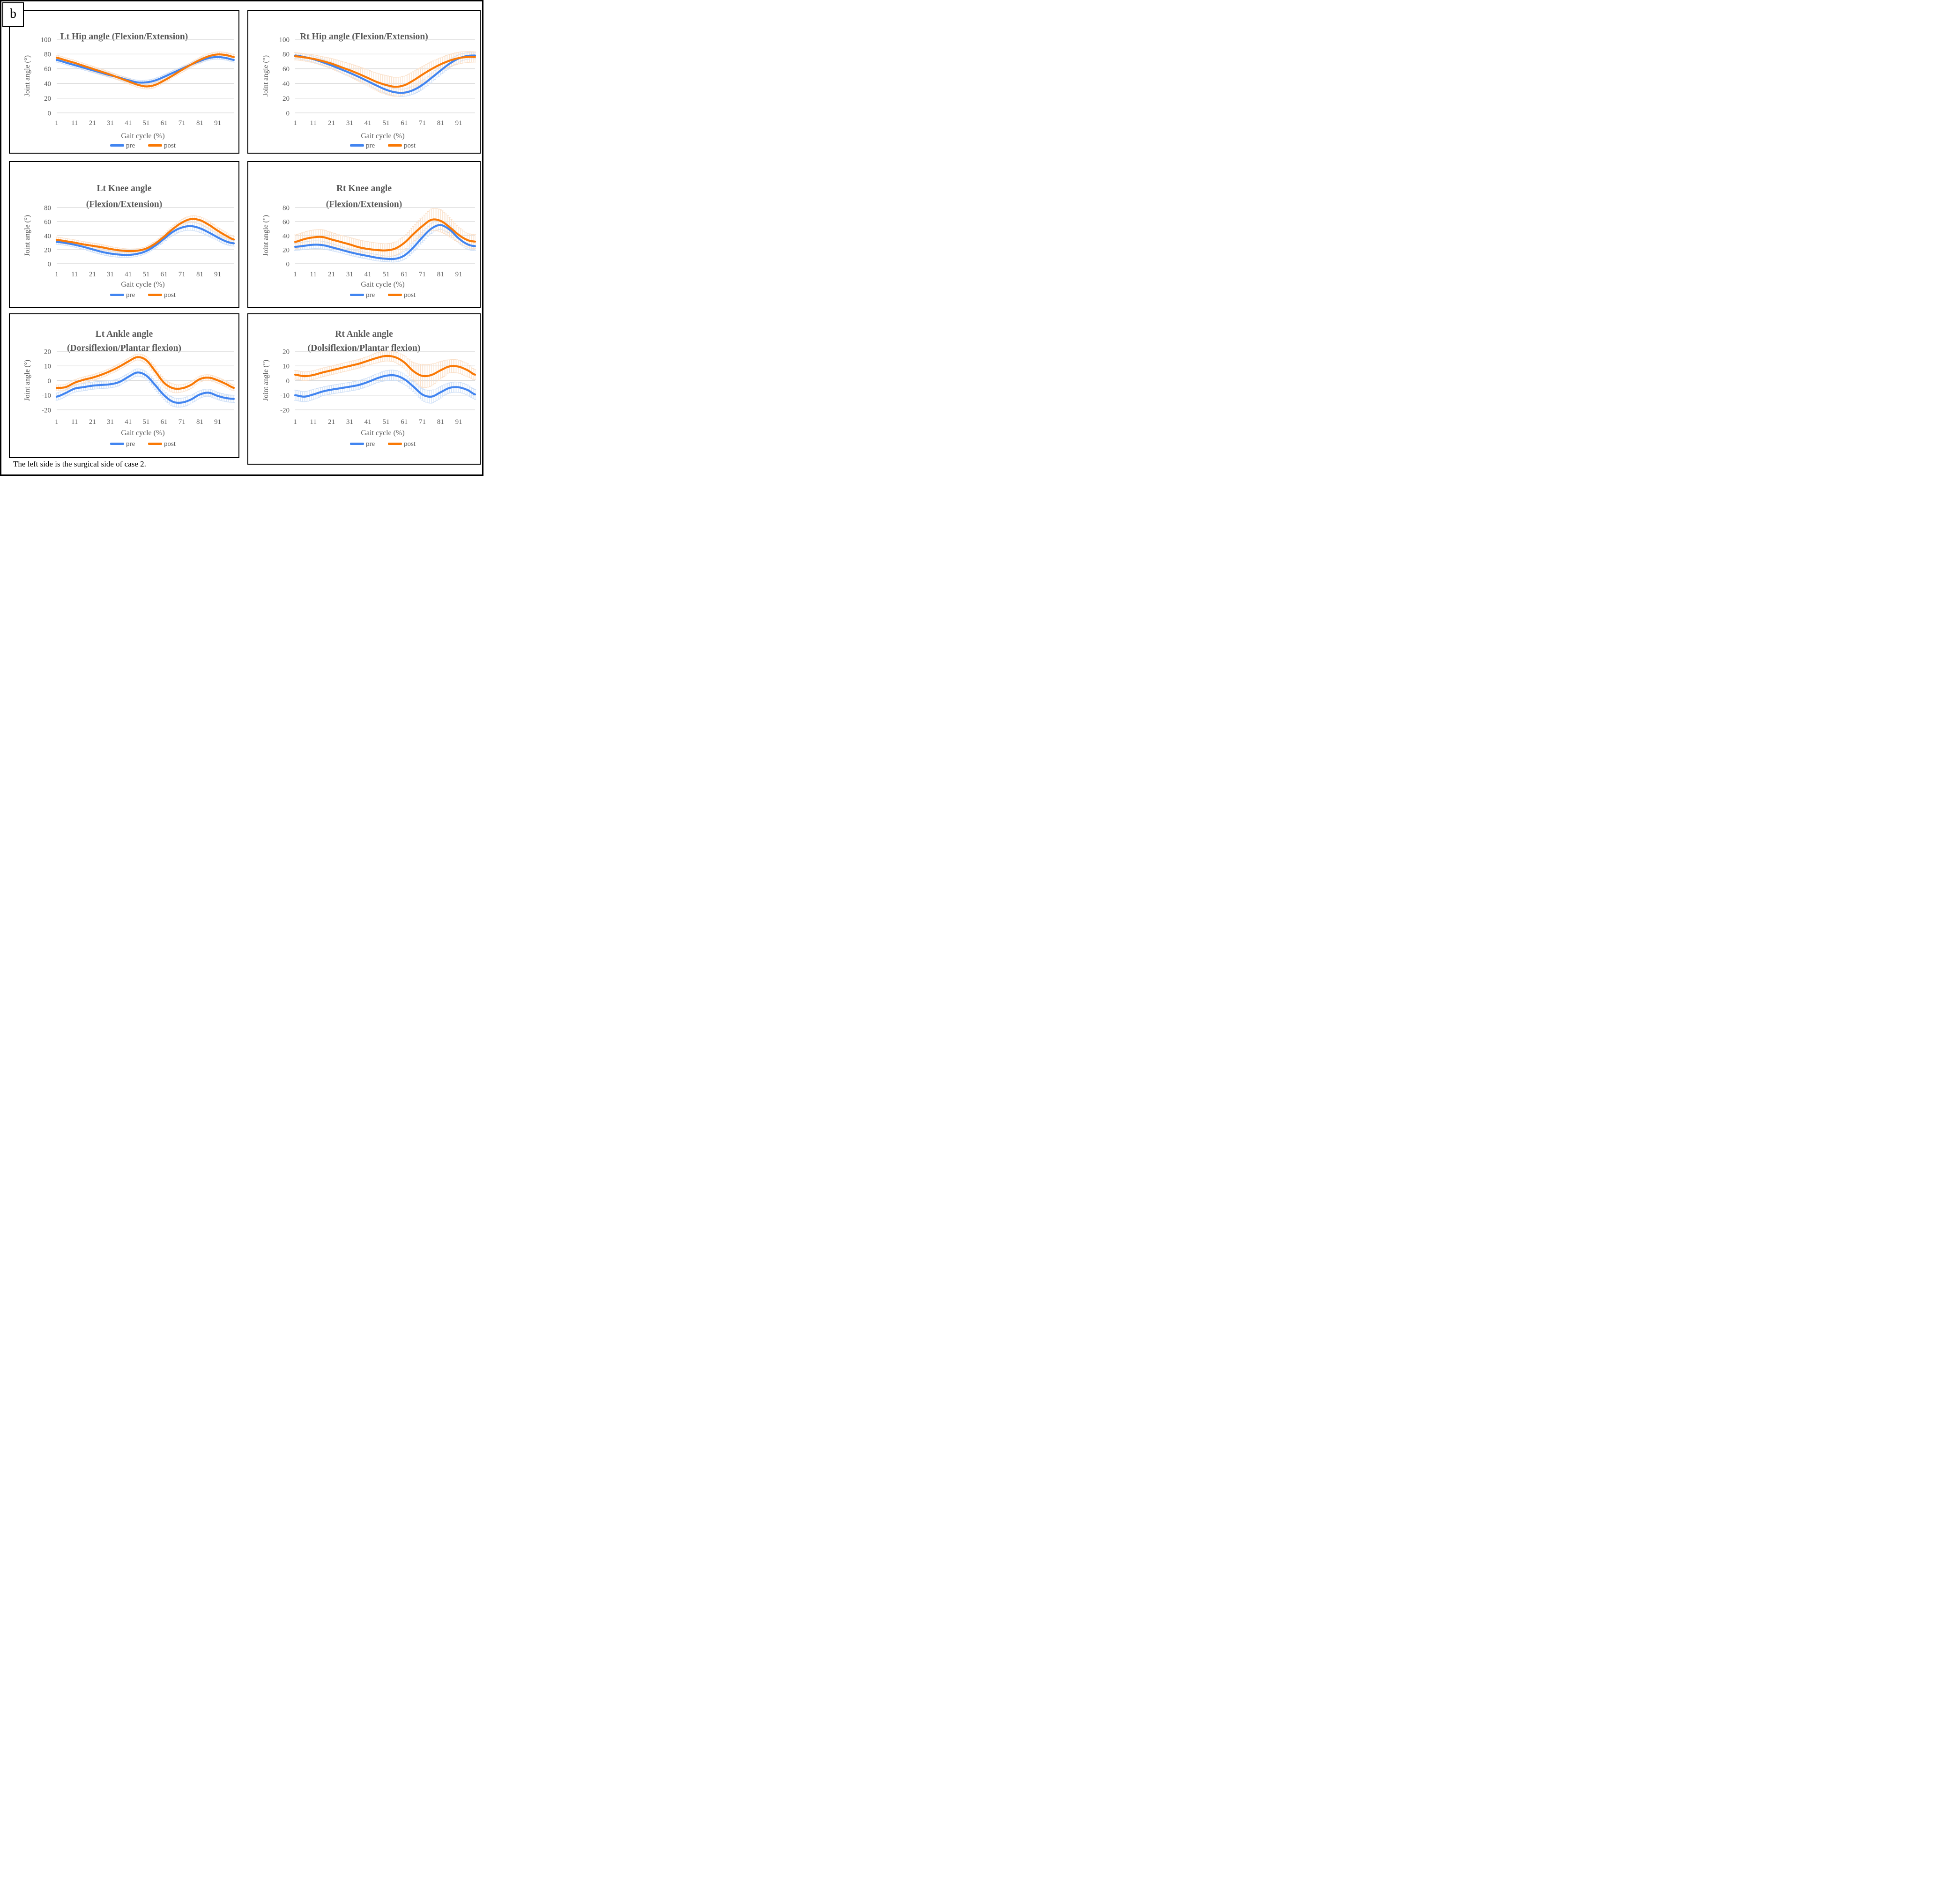  I want to click on chart-title-line1: Lt Ankle angle, so click(124, 335).